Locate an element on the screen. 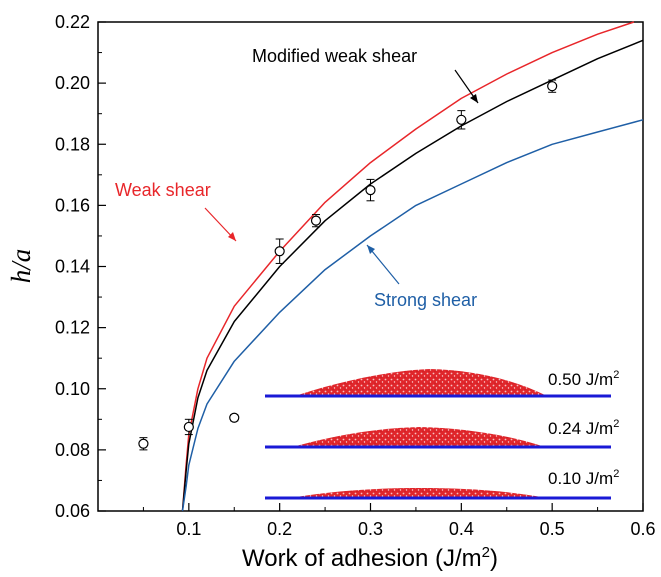  annotation-strong-shear: Strong shear is located at coordinates (425, 300).